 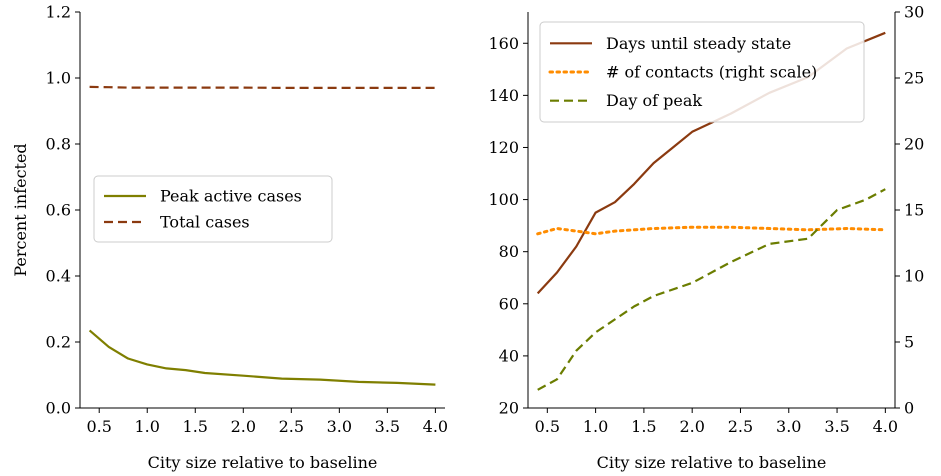 I want to click on y-tick-label: 160, so click(x=503, y=43).